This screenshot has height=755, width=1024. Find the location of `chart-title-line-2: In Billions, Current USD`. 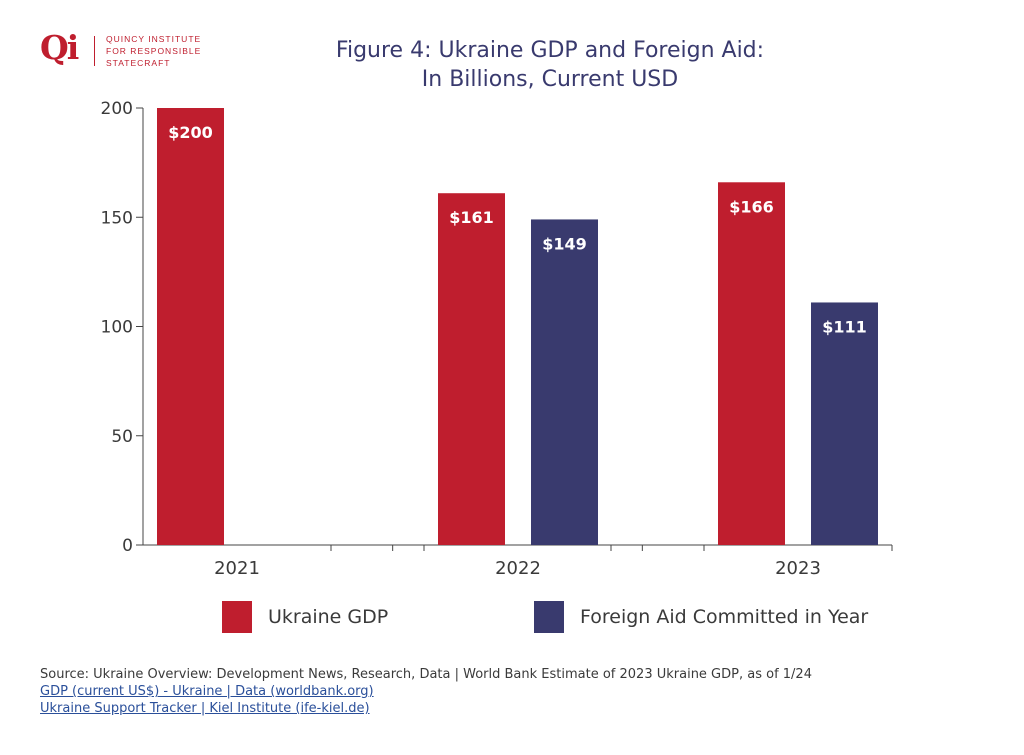

chart-title-line-2: In Billions, Current USD is located at coordinates (550, 79).